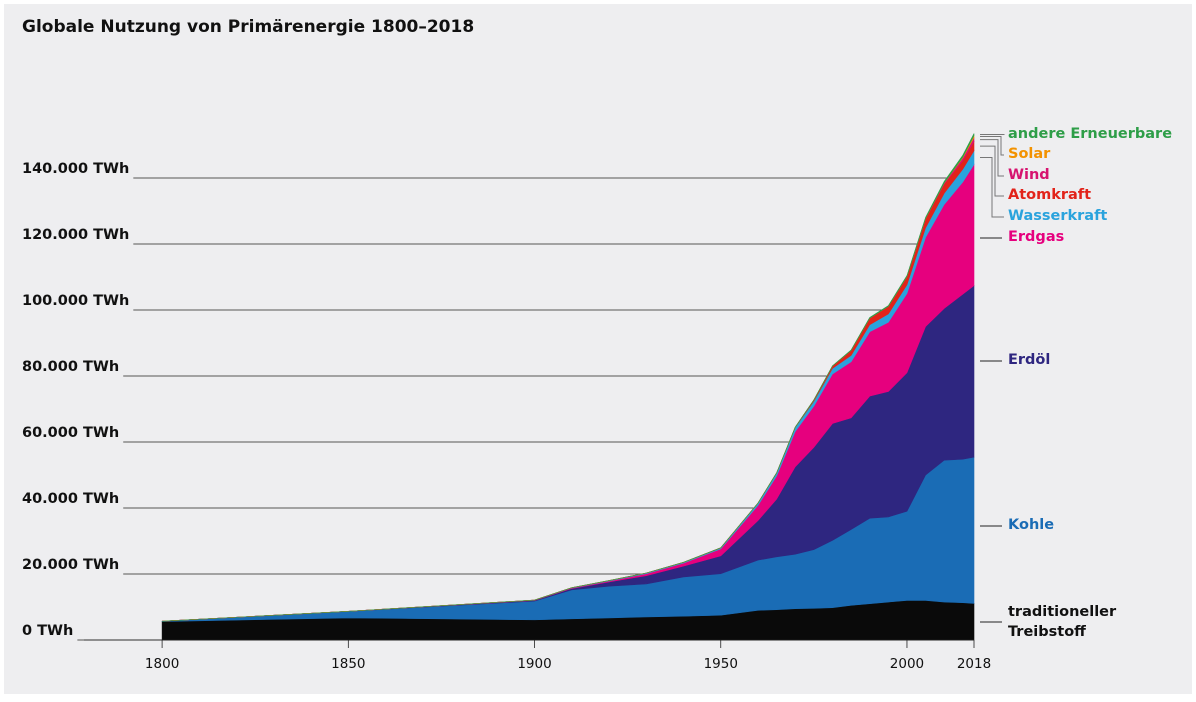  What do you see at coordinates (1036, 237) in the screenshot?
I see `legend-label: Erdgas` at bounding box center [1036, 237].